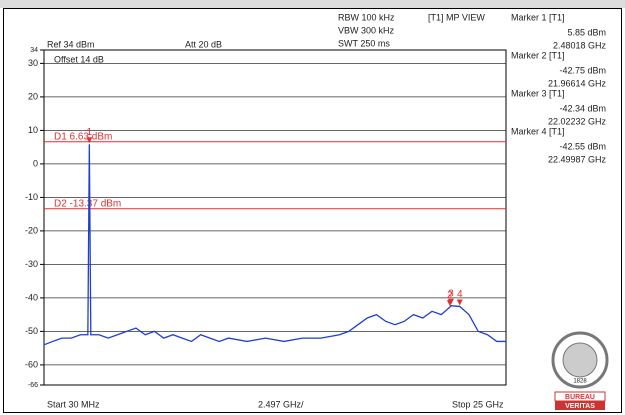 The image size is (625, 415). Describe the element at coordinates (83, 136) in the screenshot. I see `display-line-label: D1 6.63 dBm` at that location.